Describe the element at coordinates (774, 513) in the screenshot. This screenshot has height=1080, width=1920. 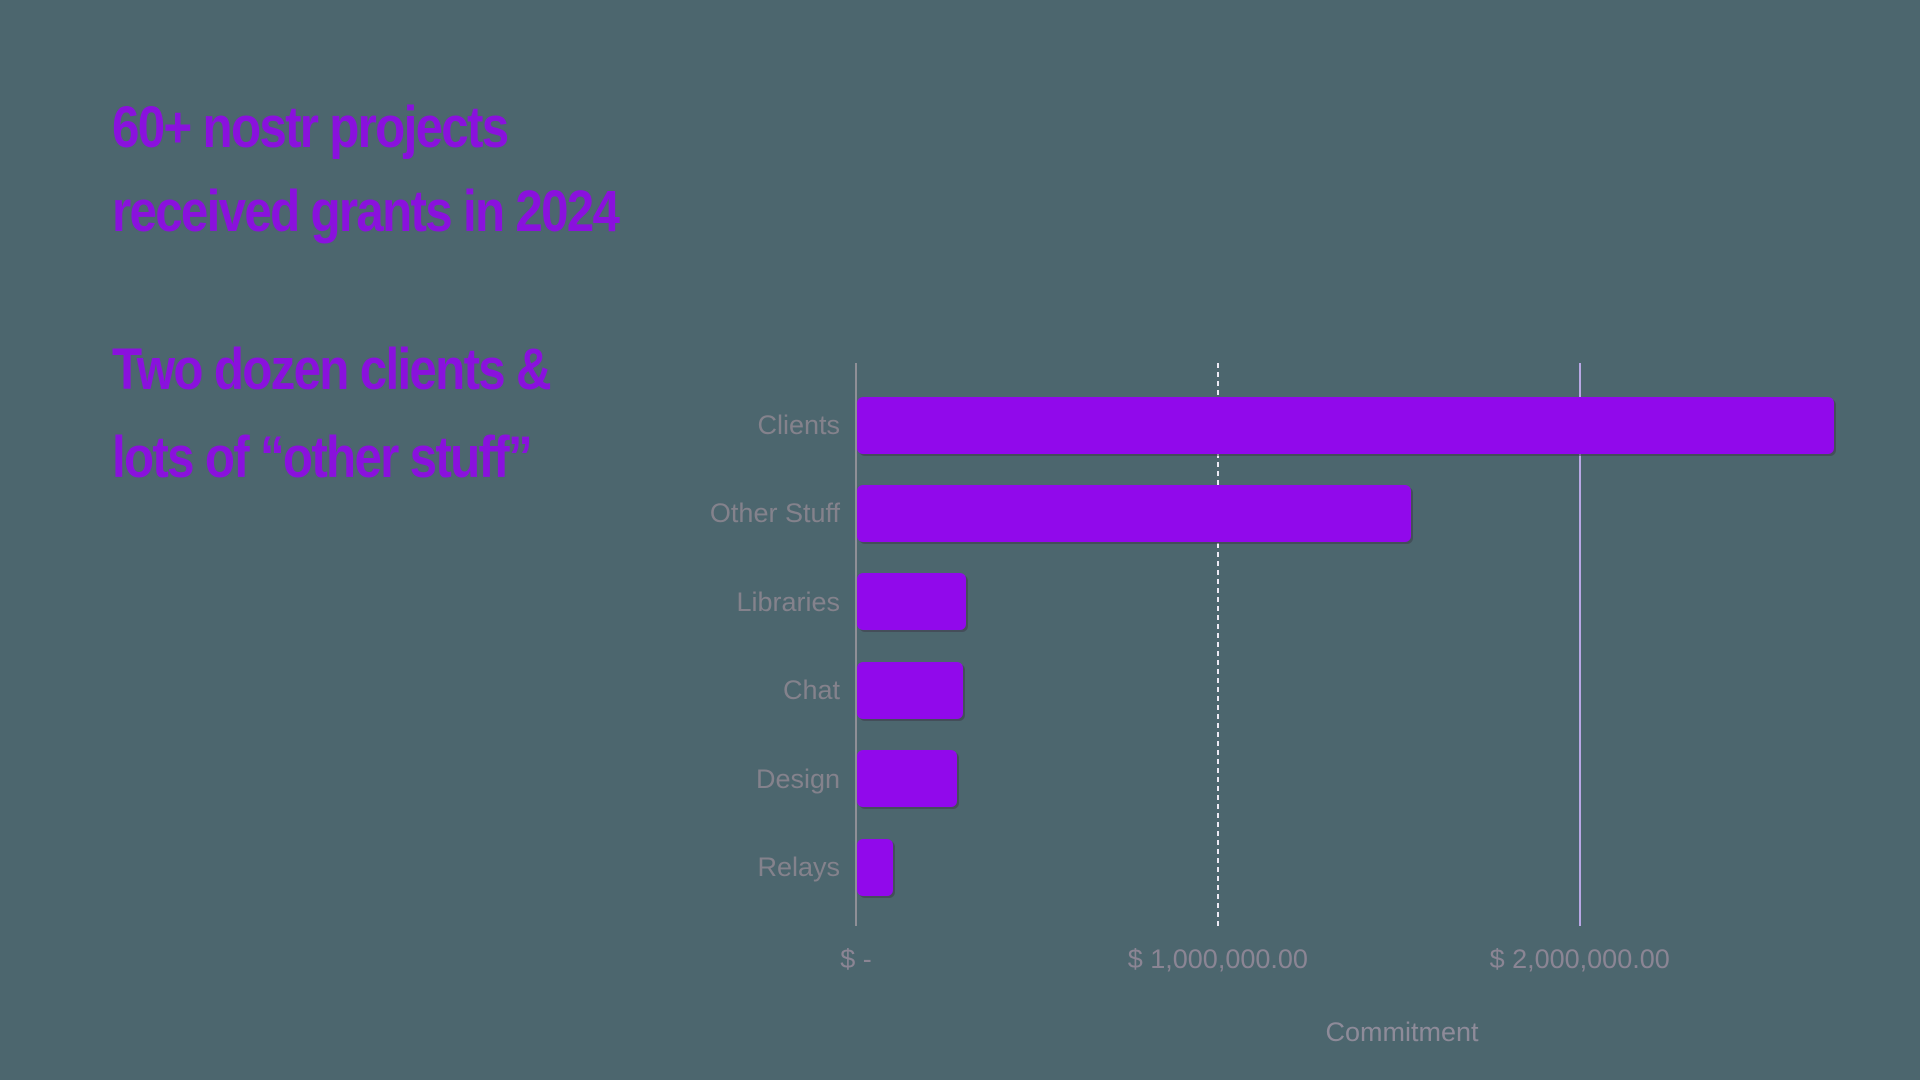
I see `category-label: Other Stuff` at that location.